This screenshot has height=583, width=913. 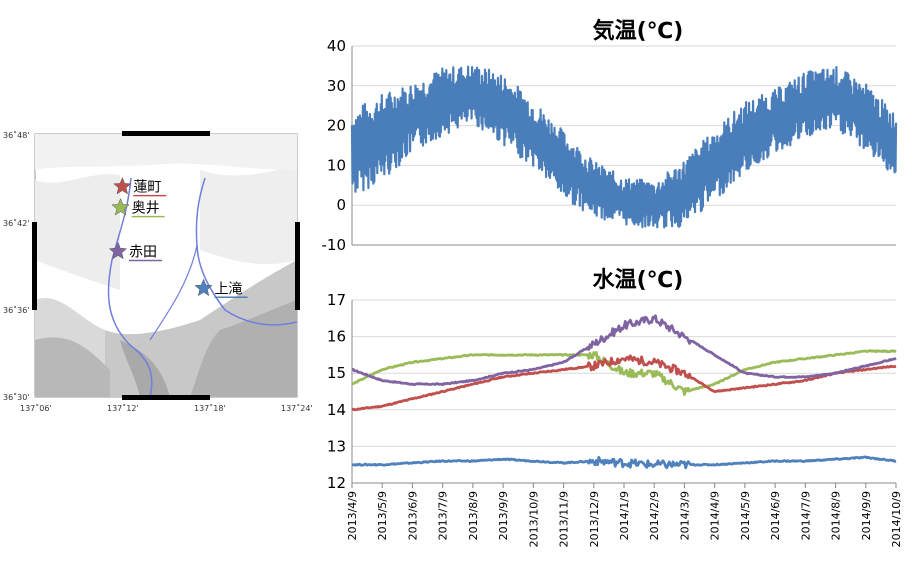 What do you see at coordinates (443, 515) in the screenshot?
I see `x-tick-label: 2013/7/9` at bounding box center [443, 515].